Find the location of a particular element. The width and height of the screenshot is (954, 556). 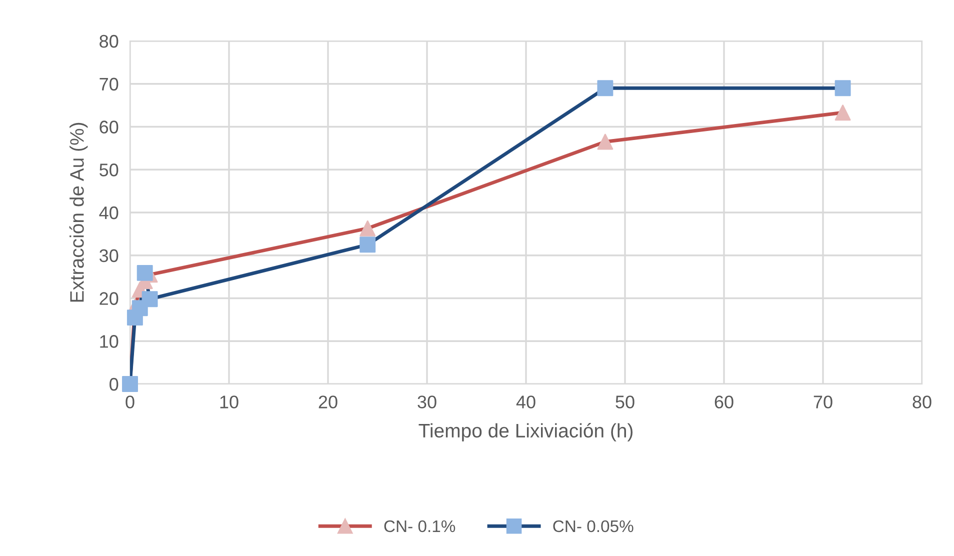

x-tick-label: 80 is located at coordinates (922, 402).